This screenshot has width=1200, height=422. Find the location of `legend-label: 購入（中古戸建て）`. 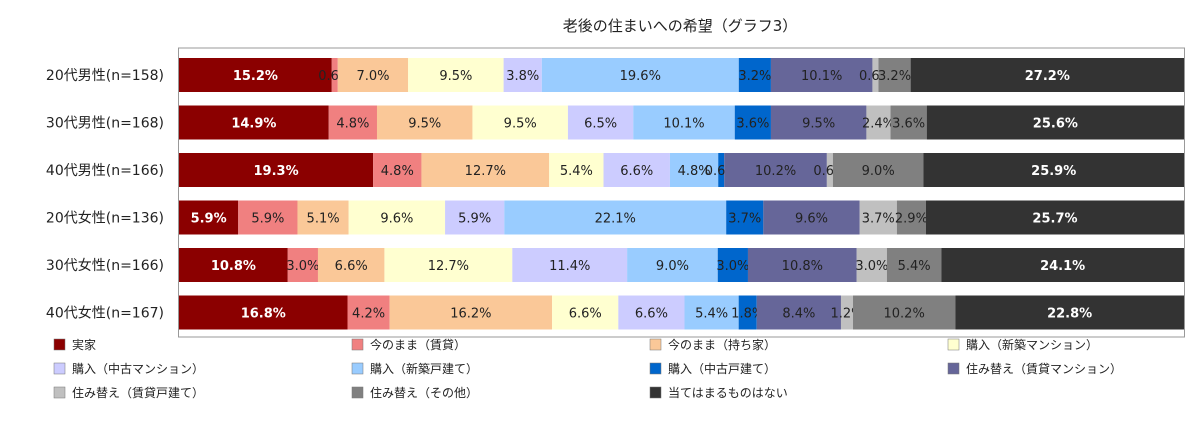

legend-label: 購入（中古戸建て） is located at coordinates (722, 368).